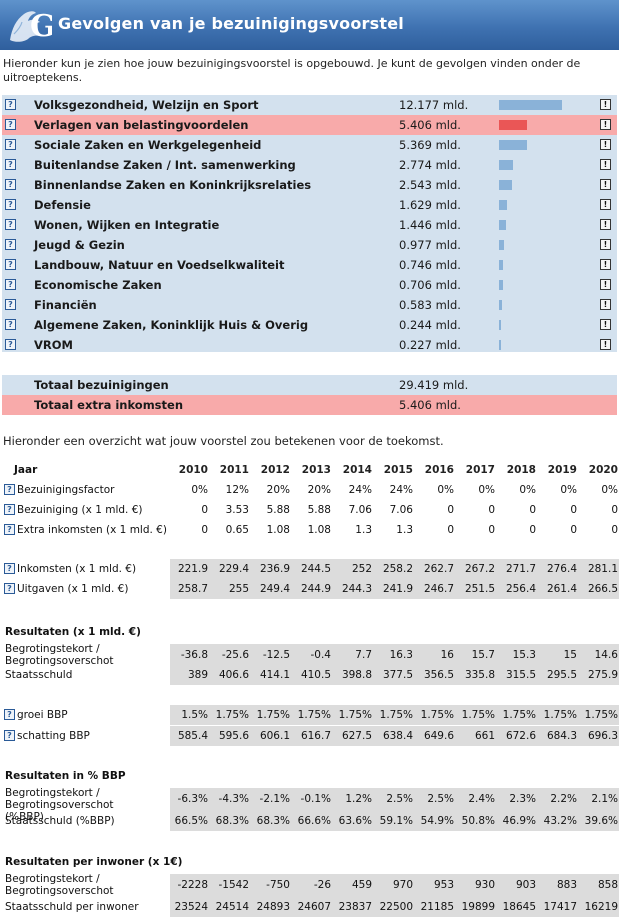 The height and width of the screenshot is (919, 619). Describe the element at coordinates (309, 205) in the screenshot. I see `ministry-row: ? Defensie 1.629 mld.!` at that location.